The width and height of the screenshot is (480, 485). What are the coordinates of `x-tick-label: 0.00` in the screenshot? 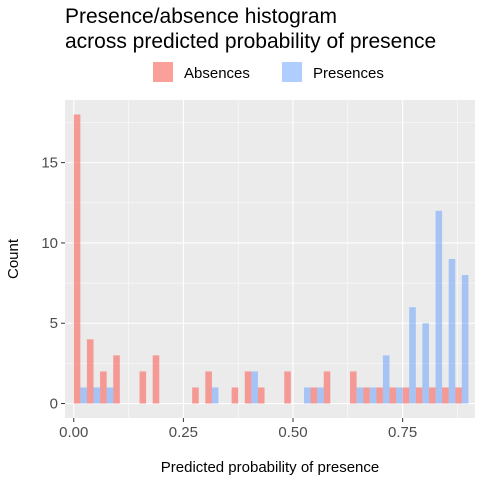 It's located at (73, 432).